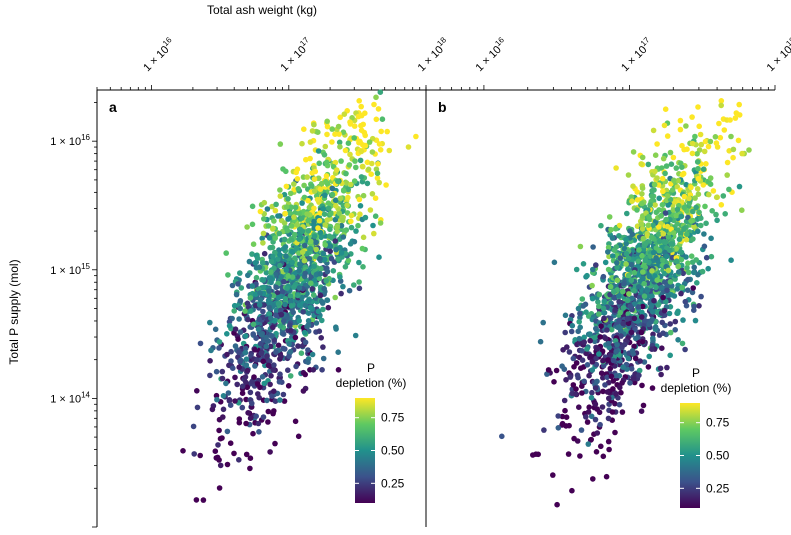 The width and height of the screenshot is (791, 535). Describe the element at coordinates (690, 455) in the screenshot. I see `colorbar-gradient` at that location.